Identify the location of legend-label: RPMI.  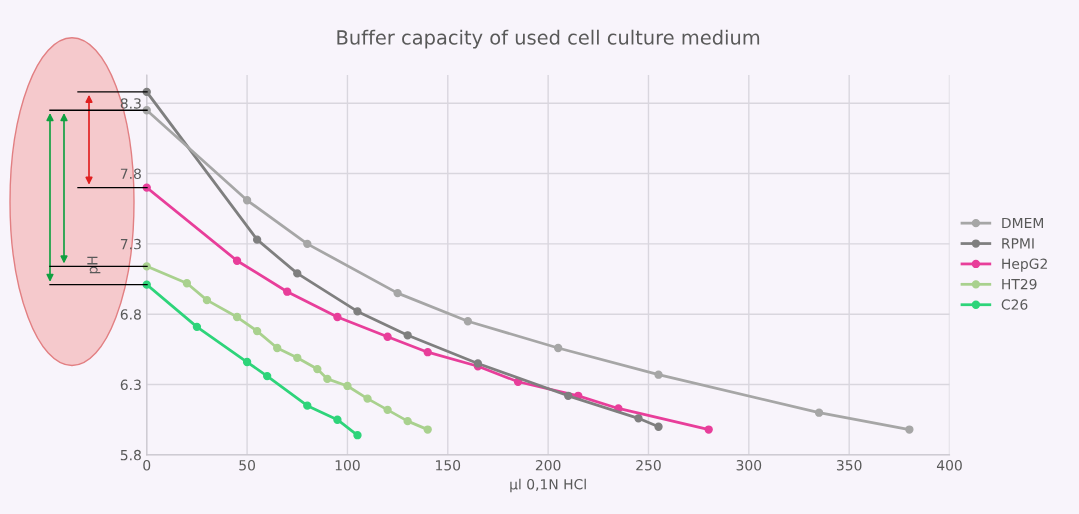
(1018, 243).